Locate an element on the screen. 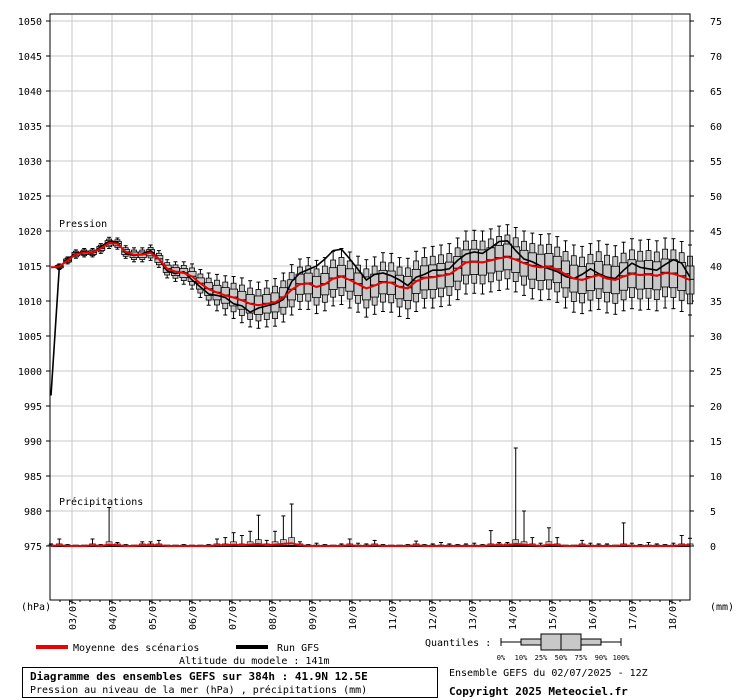  right-tick-label: 70 is located at coordinates (716, 57).